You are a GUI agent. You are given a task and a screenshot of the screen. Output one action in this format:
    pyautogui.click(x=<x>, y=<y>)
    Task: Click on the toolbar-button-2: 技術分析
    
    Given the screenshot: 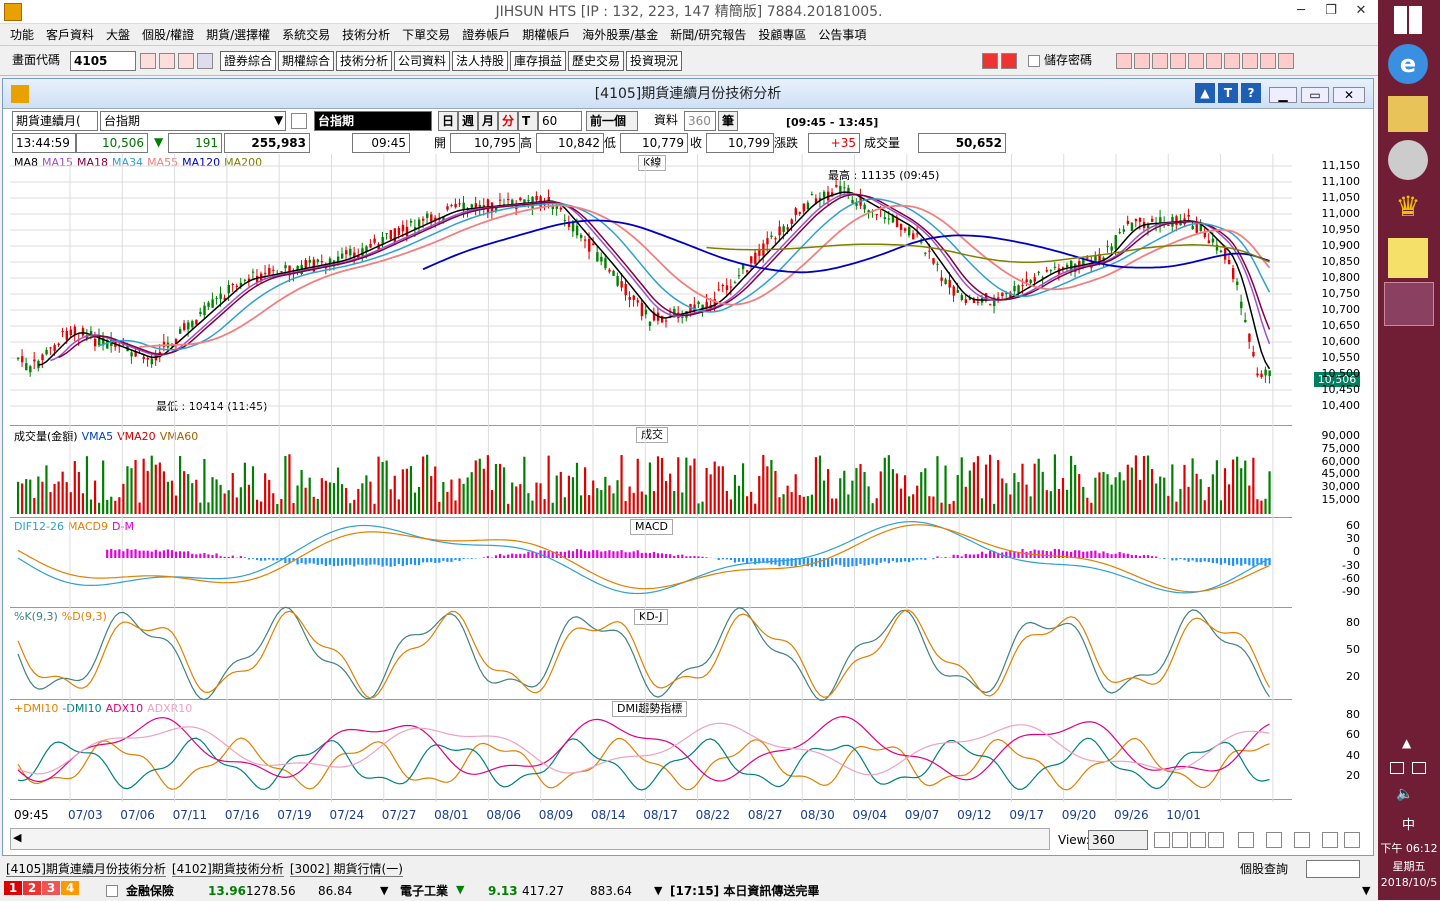 What is the action you would take?
    pyautogui.click(x=364, y=61)
    